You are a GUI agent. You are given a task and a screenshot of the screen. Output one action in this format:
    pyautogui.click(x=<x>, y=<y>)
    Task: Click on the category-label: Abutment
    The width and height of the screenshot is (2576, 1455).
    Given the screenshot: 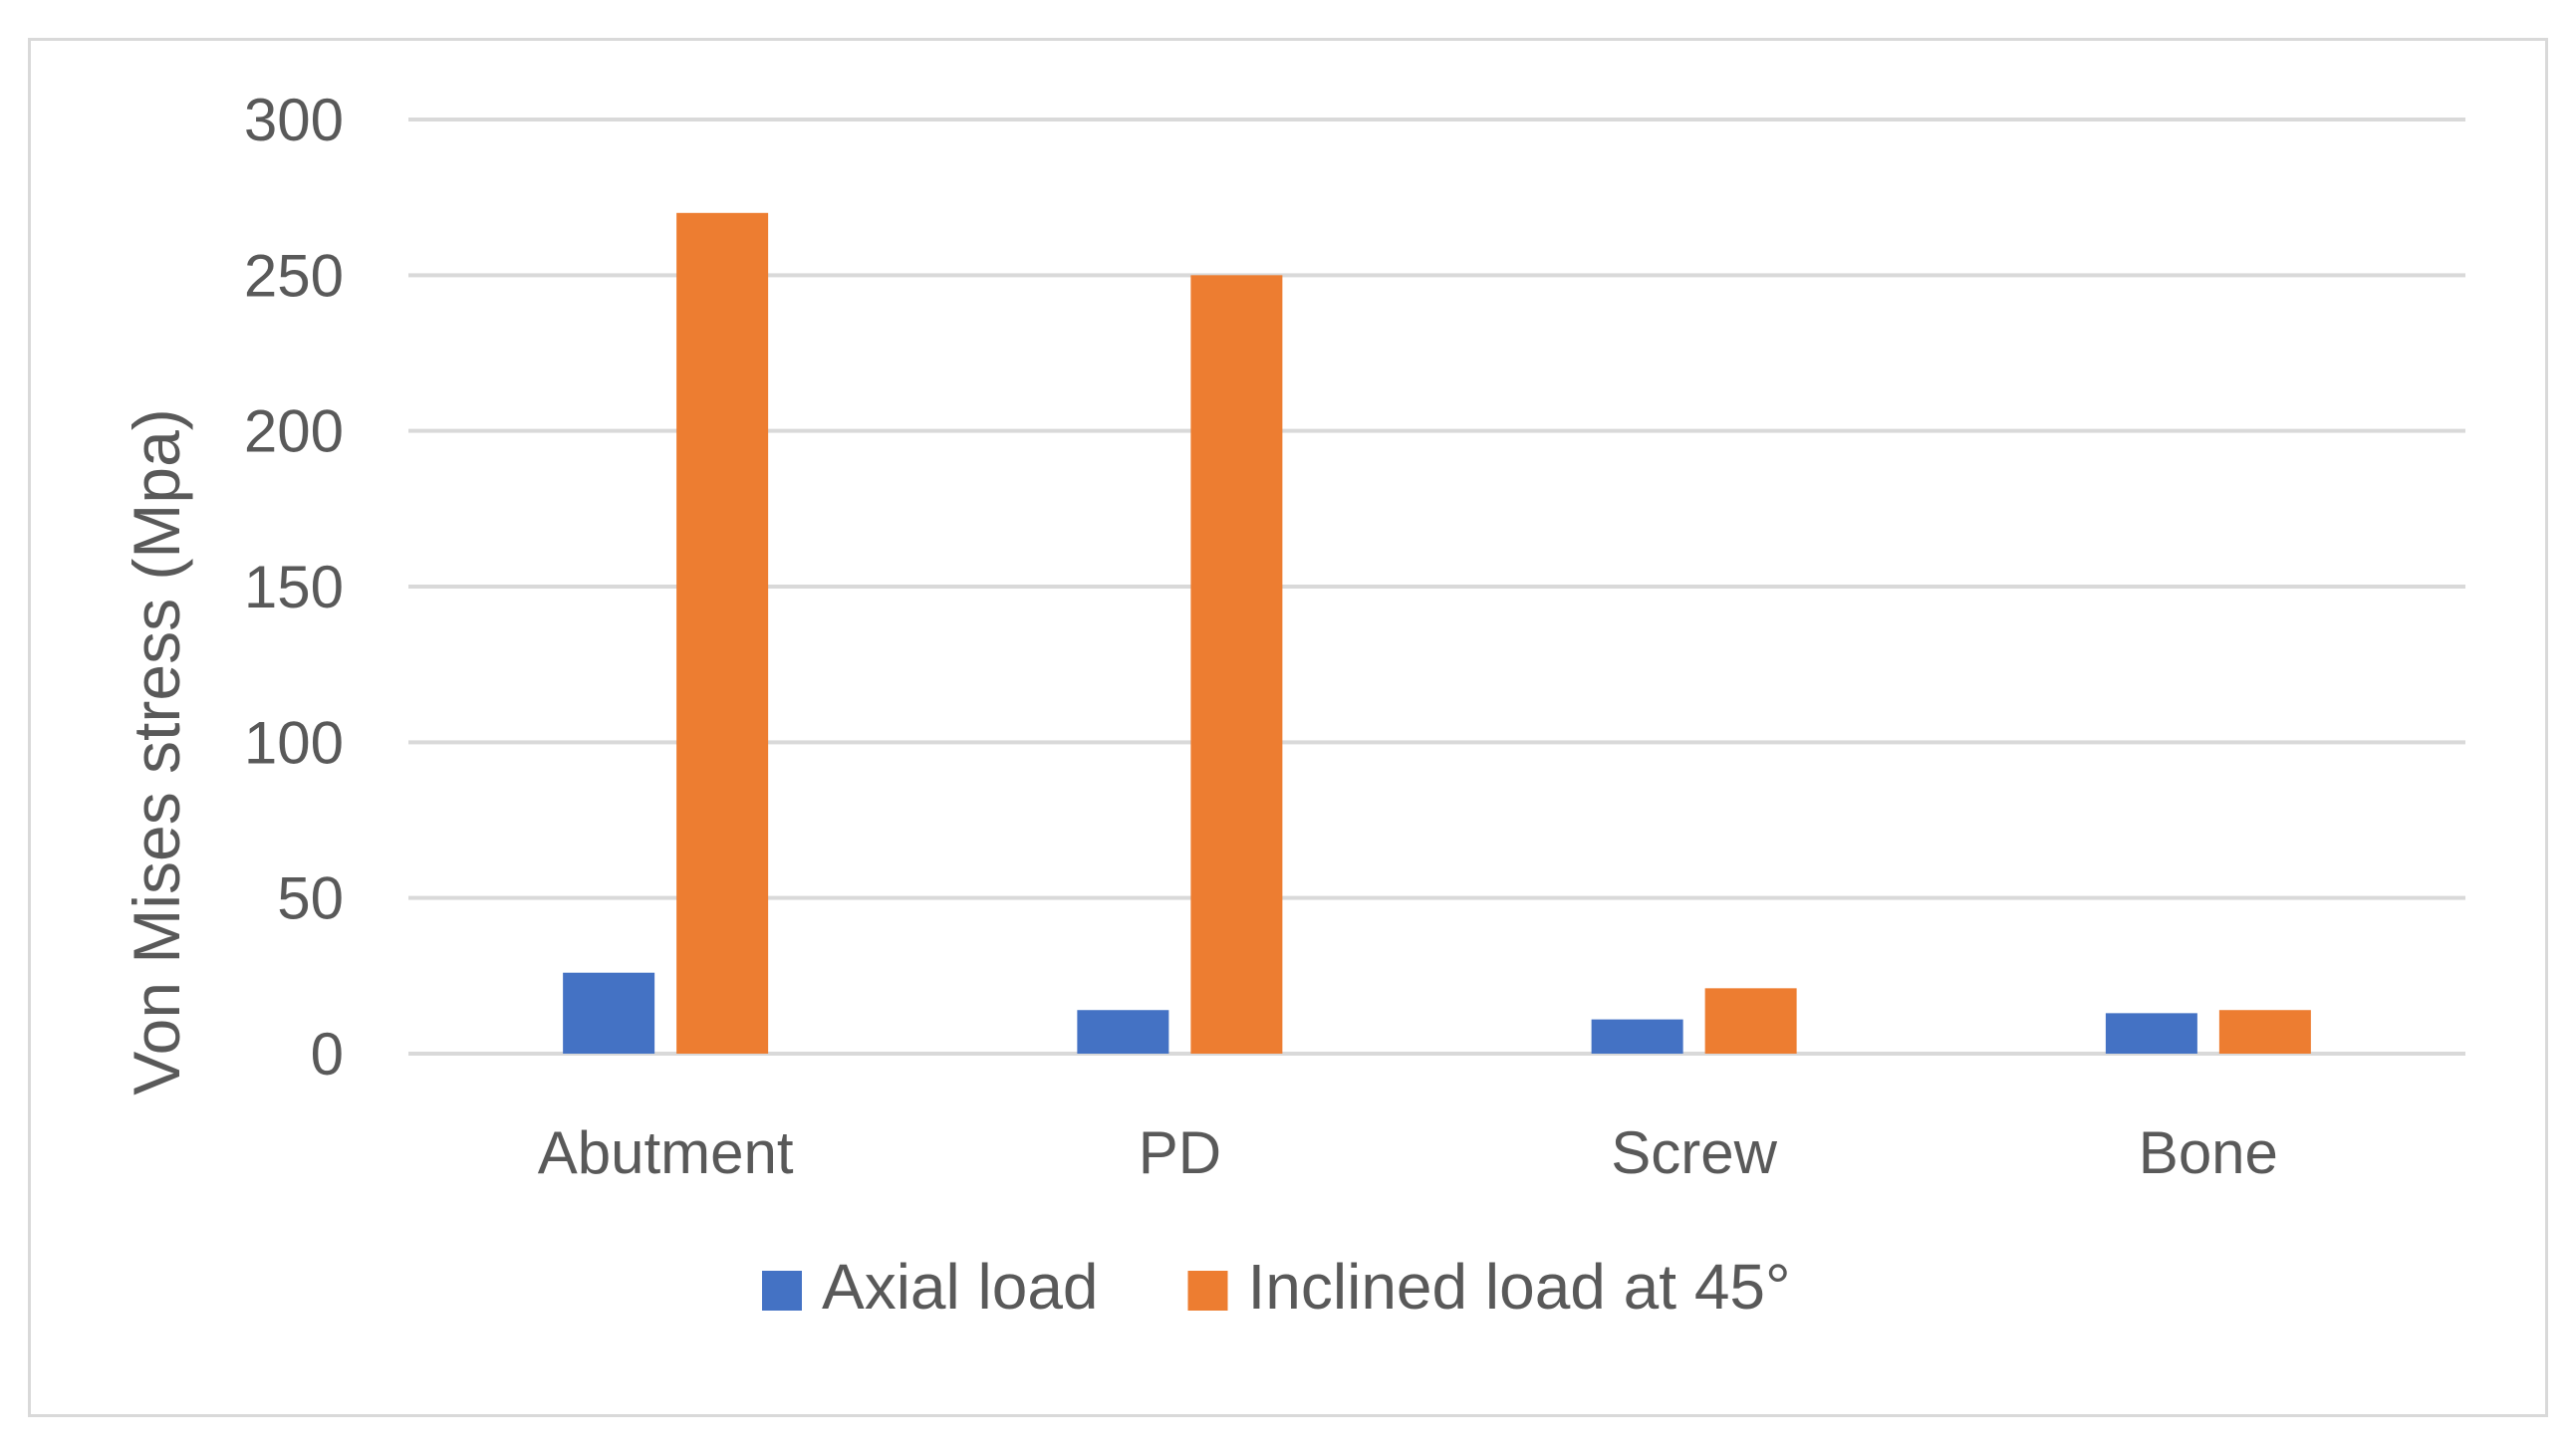 What is the action you would take?
    pyautogui.click(x=666, y=1152)
    